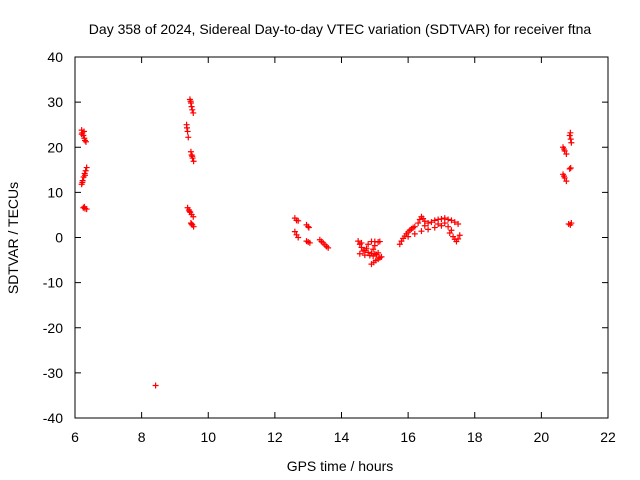  I want to click on x-tick-label: 20, so click(542, 437).